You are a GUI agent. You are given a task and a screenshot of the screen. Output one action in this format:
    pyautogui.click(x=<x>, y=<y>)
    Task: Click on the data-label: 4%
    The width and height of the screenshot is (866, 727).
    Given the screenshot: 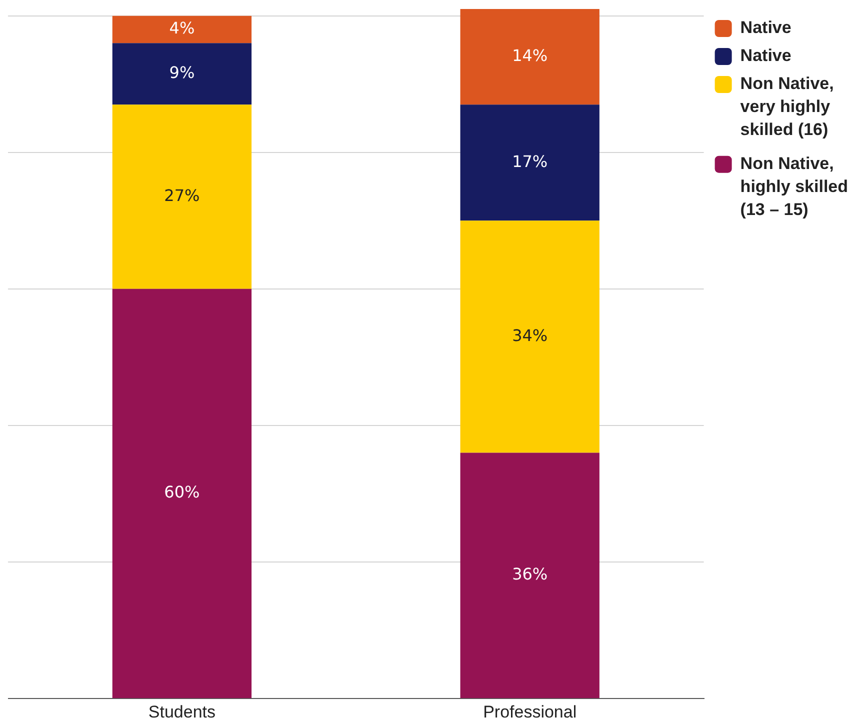 What is the action you would take?
    pyautogui.click(x=182, y=28)
    